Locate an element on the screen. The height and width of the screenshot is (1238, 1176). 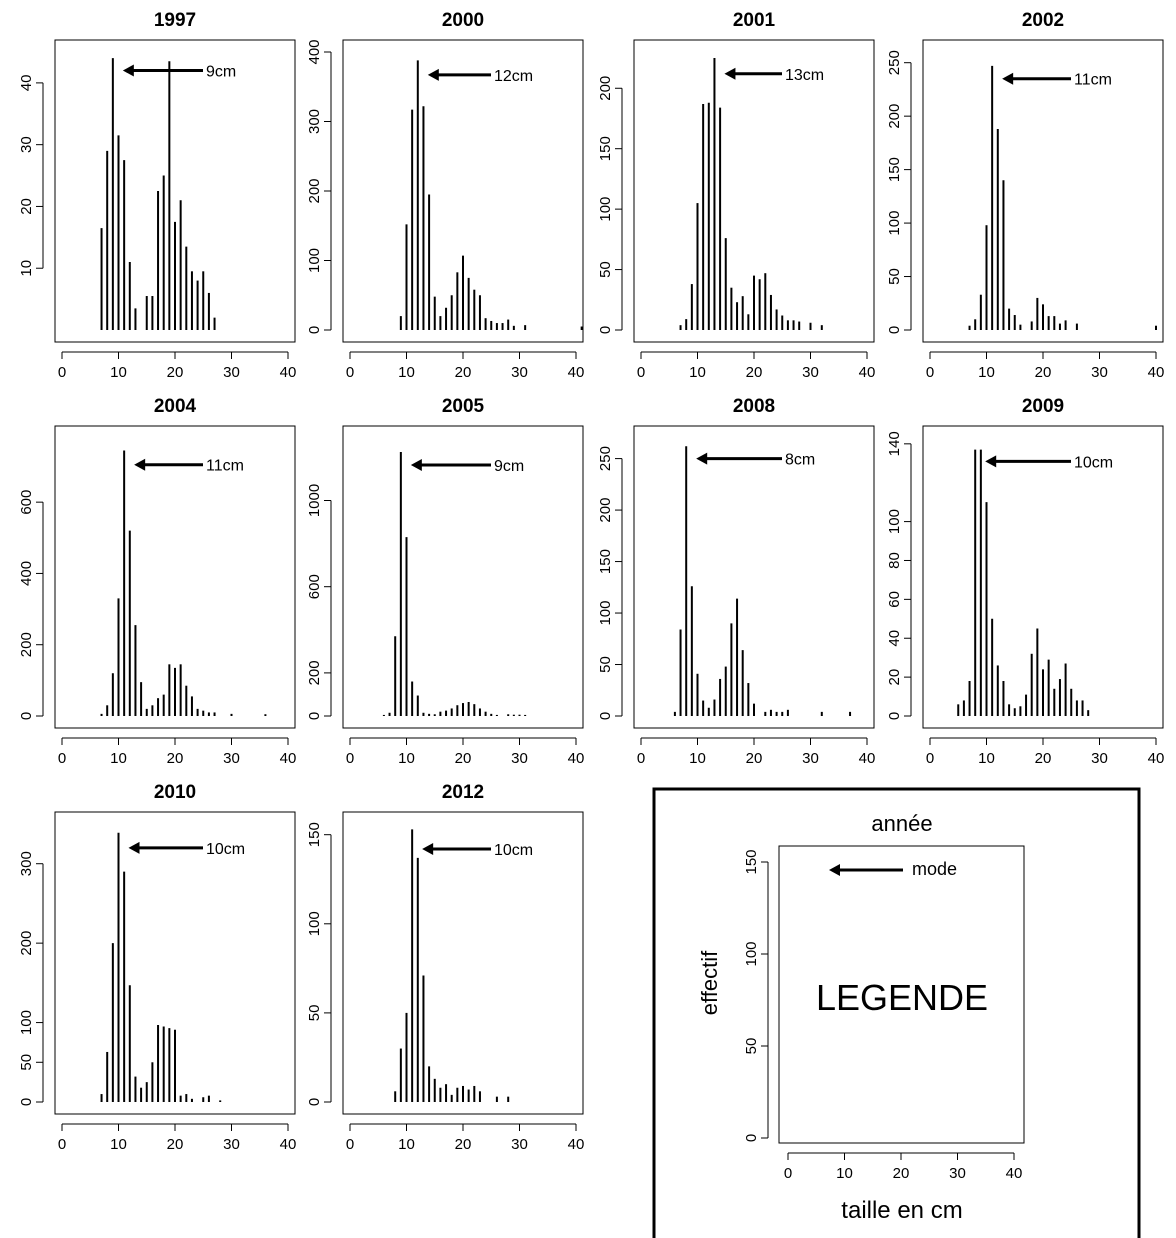
legend-x-tick-label: 20 is located at coordinates (901, 1173).